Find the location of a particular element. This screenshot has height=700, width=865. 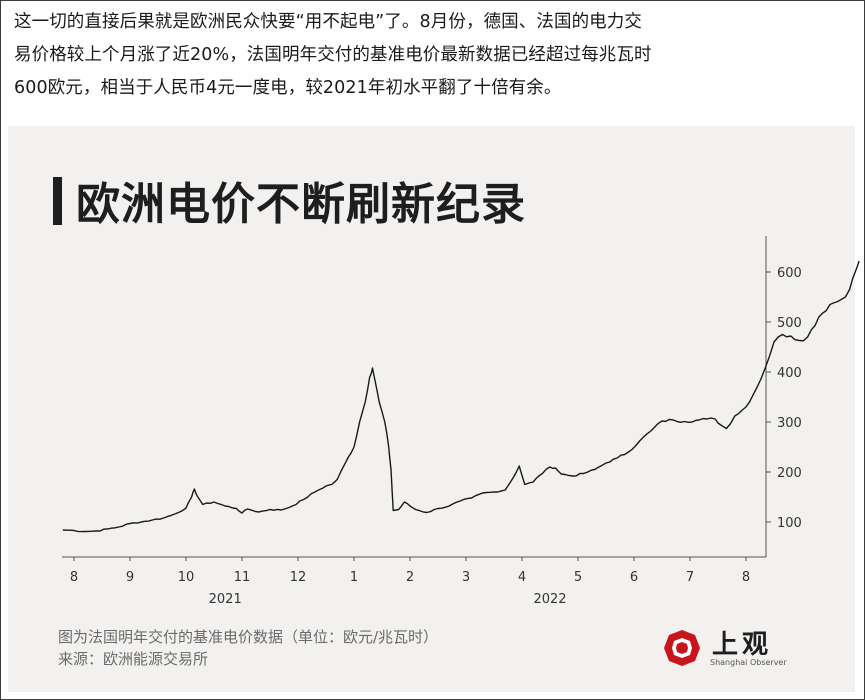

x-tick-label: 1 is located at coordinates (354, 577).